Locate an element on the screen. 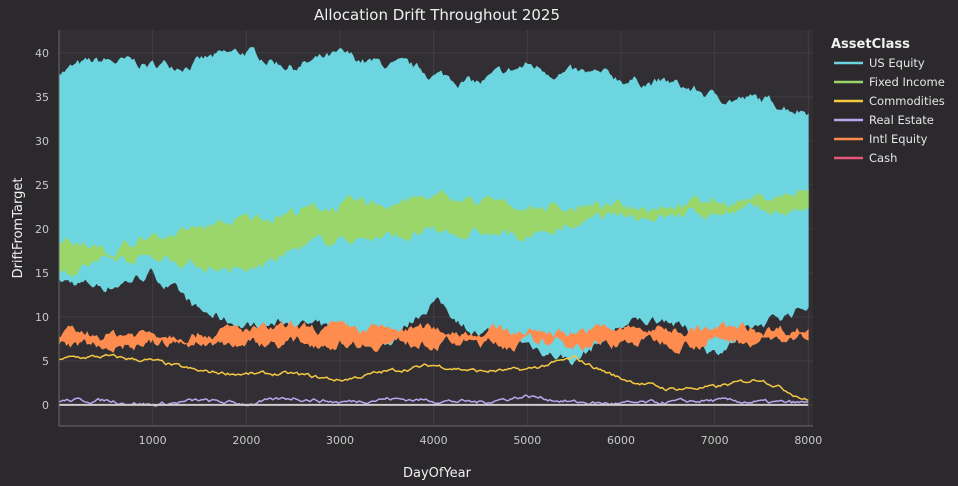 Image resolution: width=958 pixels, height=486 pixels. x-ticks: 1000 2000 3000 4000 5000 6000 7000 8000 is located at coordinates (481, 440).